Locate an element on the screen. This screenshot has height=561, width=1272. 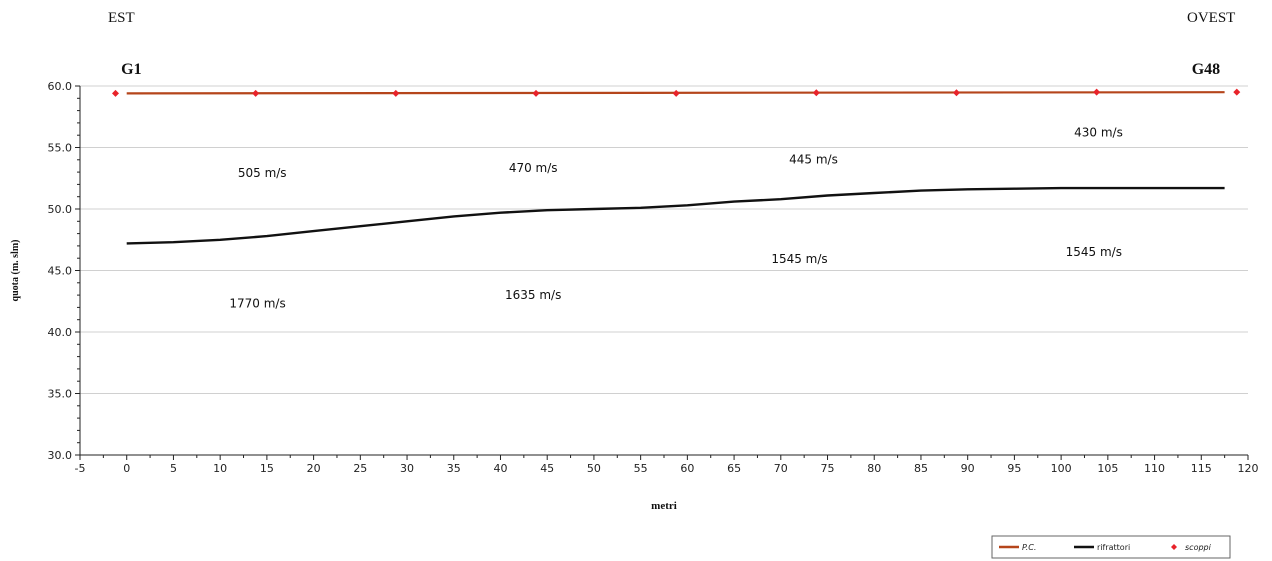
legend-label: rifrattori is located at coordinates (1113, 547).